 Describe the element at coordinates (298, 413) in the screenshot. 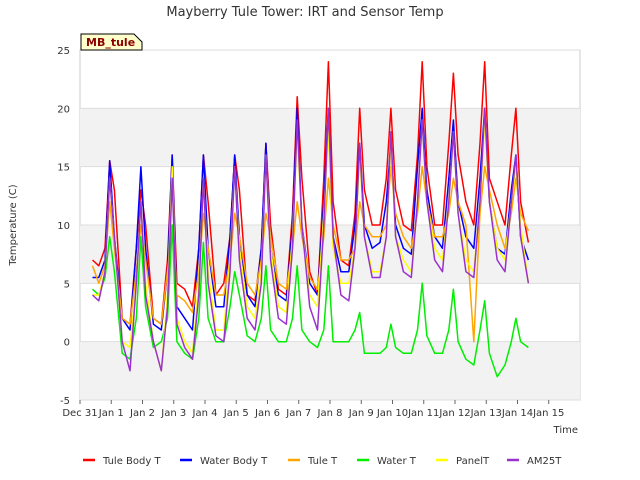

I see `x-tick-label: Jan 7` at that location.